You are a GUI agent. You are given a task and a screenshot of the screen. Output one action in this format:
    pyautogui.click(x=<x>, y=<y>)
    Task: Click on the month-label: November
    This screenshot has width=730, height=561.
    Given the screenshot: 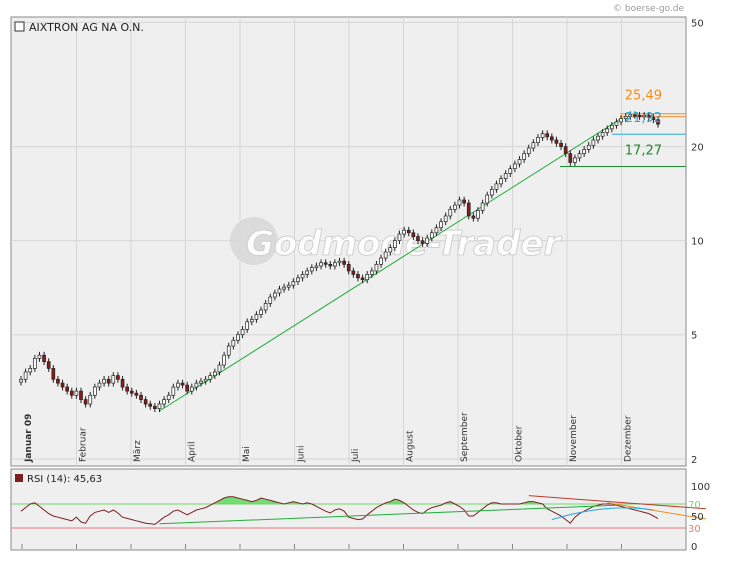 What is the action you would take?
    pyautogui.click(x=574, y=438)
    